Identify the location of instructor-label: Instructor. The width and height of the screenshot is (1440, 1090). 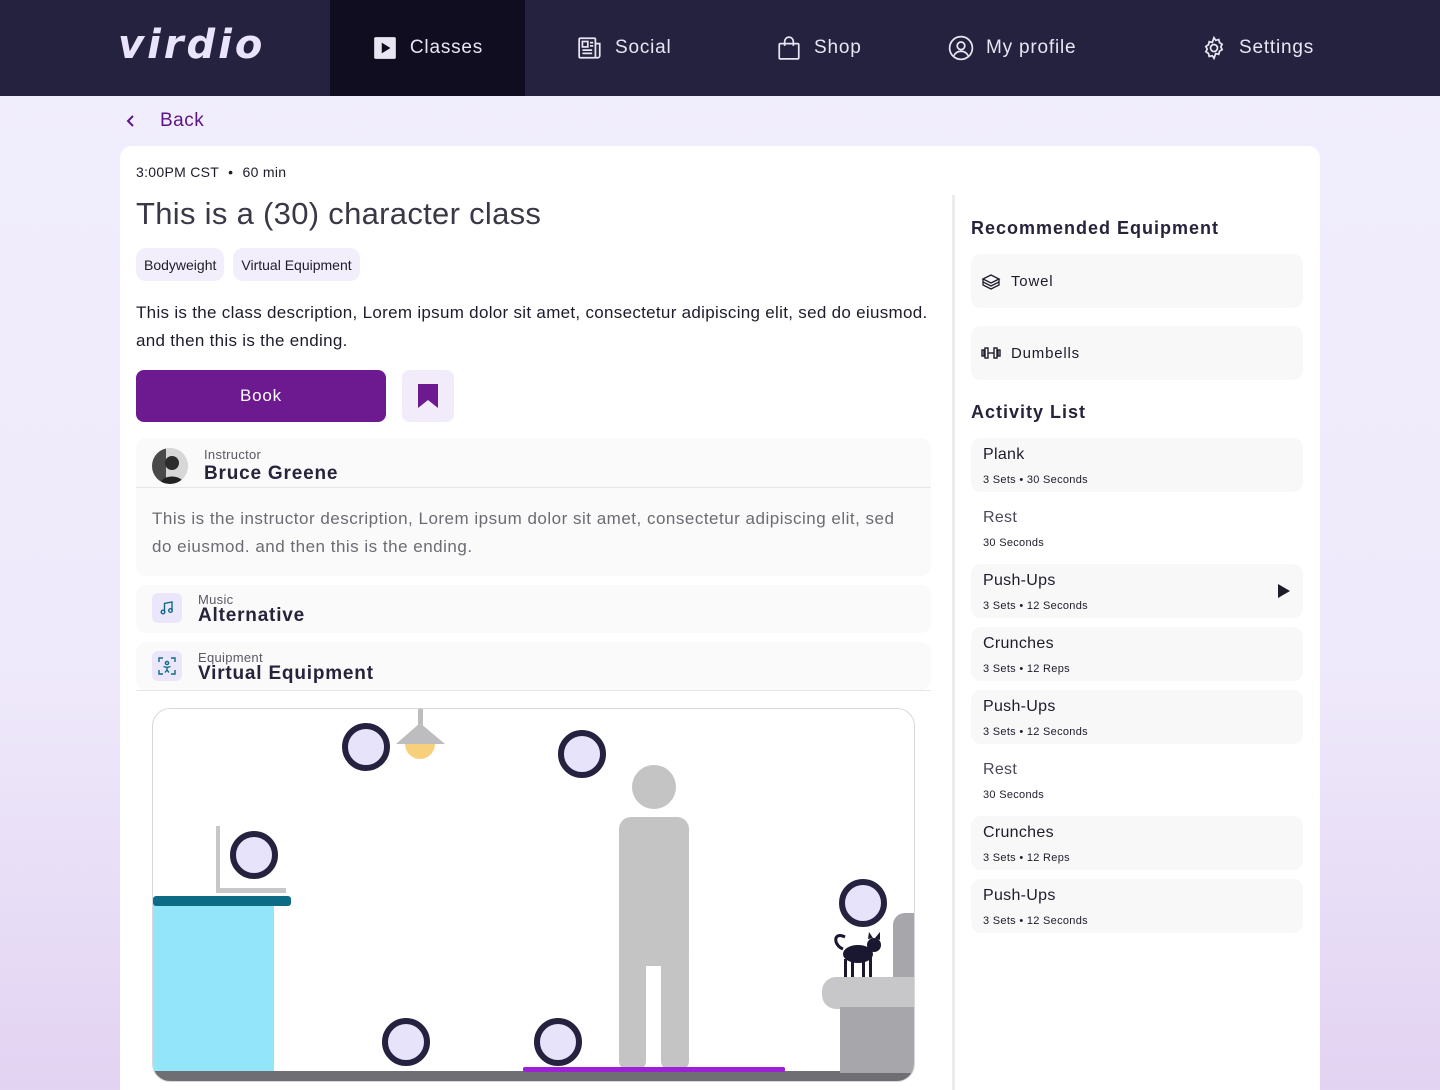
(233, 454).